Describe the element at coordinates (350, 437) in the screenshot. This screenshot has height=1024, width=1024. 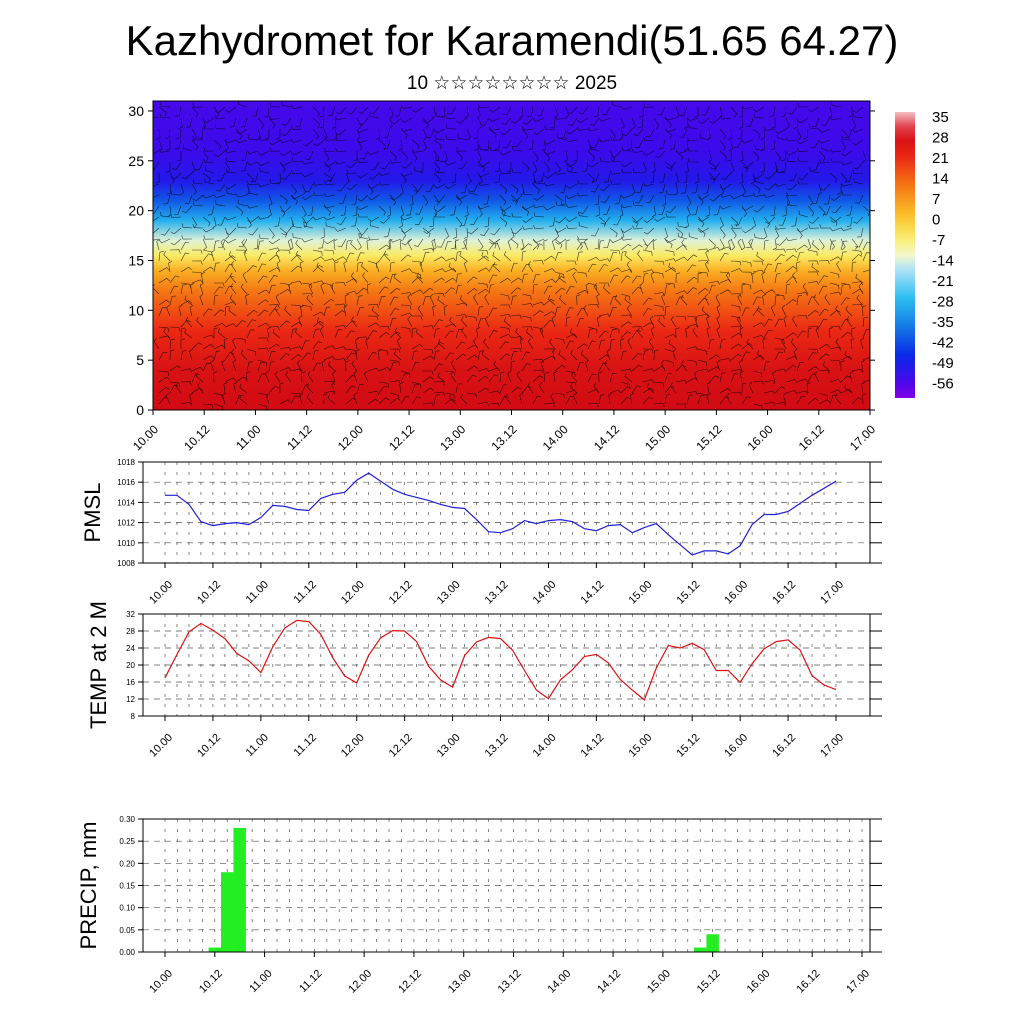
I see `heatmap-xtick-label: 12.00` at that location.